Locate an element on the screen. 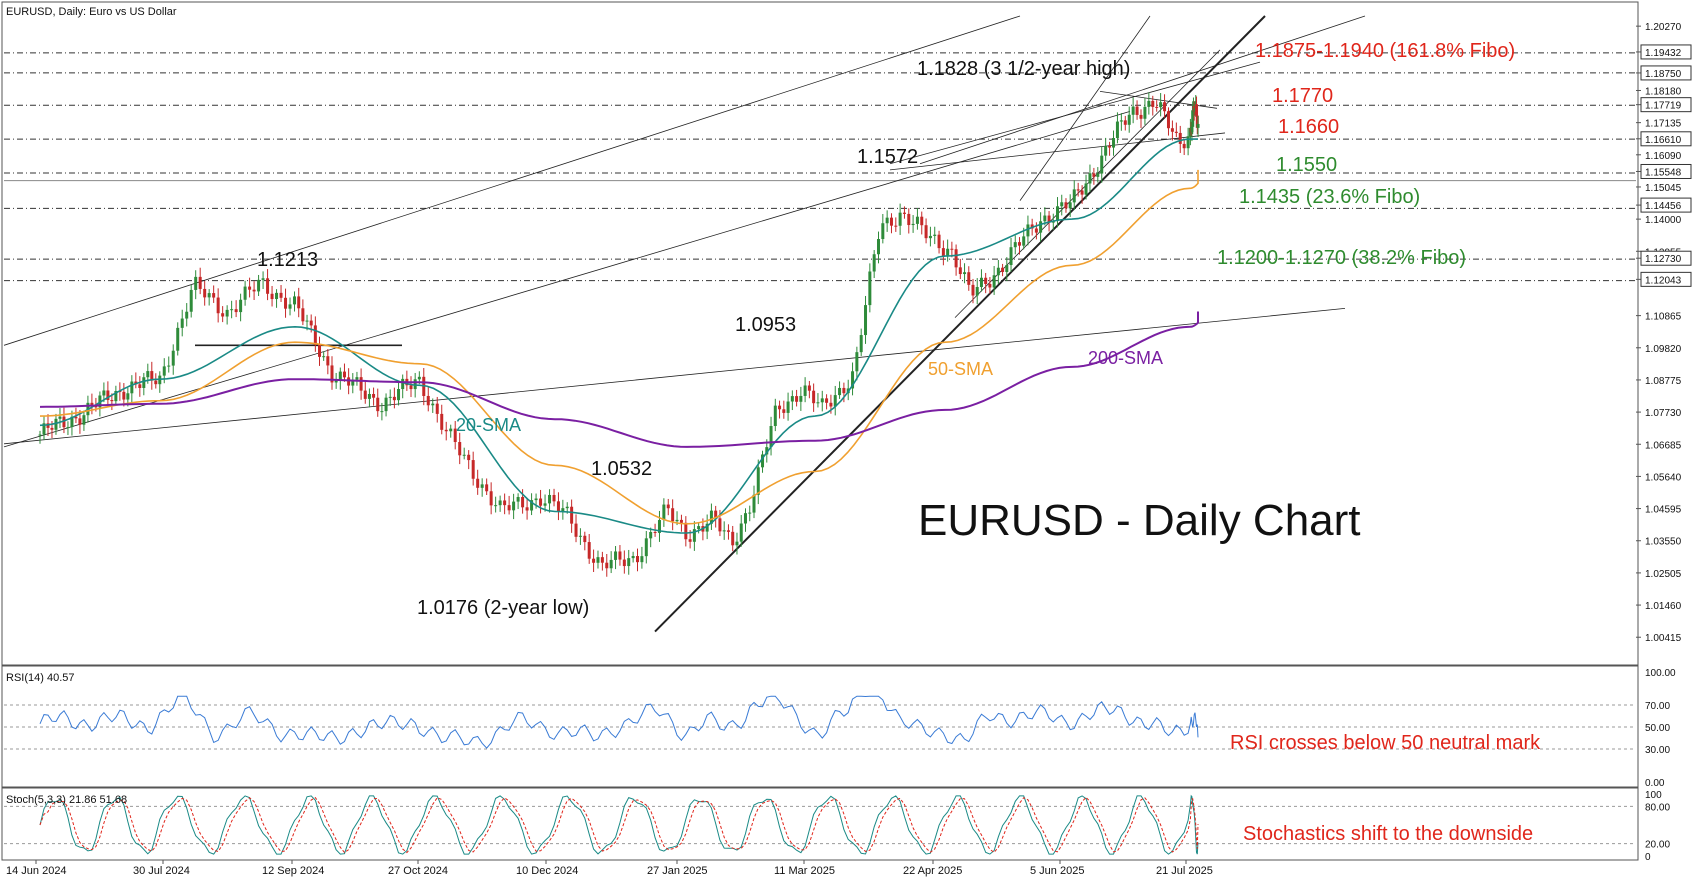  time-tick-label: 21 Jul 2025 is located at coordinates (1184, 871).